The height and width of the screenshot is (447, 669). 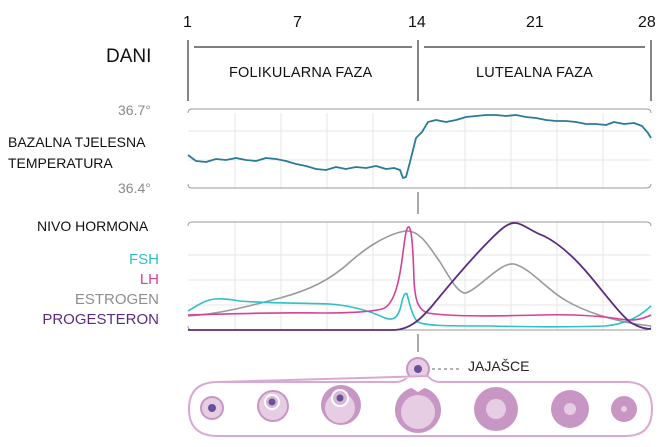 I want to click on hormone-legend: FSH LH ESTROGEN PROGESTERON, so click(x=100, y=290).